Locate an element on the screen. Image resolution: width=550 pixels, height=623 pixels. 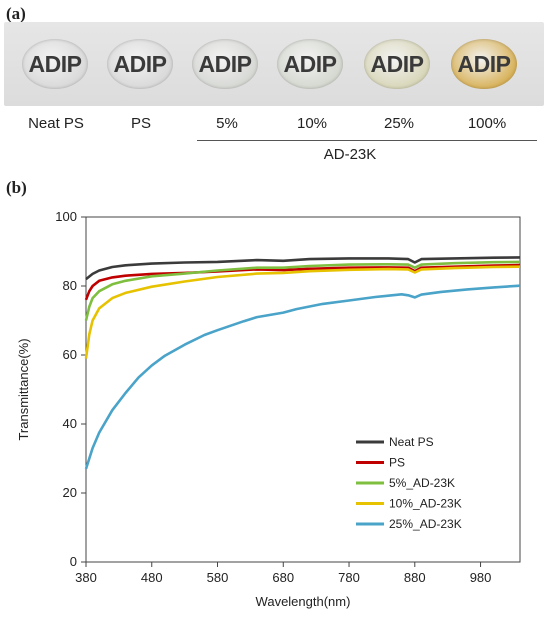
panel-b-label: (b) is located at coordinates (16, 187).